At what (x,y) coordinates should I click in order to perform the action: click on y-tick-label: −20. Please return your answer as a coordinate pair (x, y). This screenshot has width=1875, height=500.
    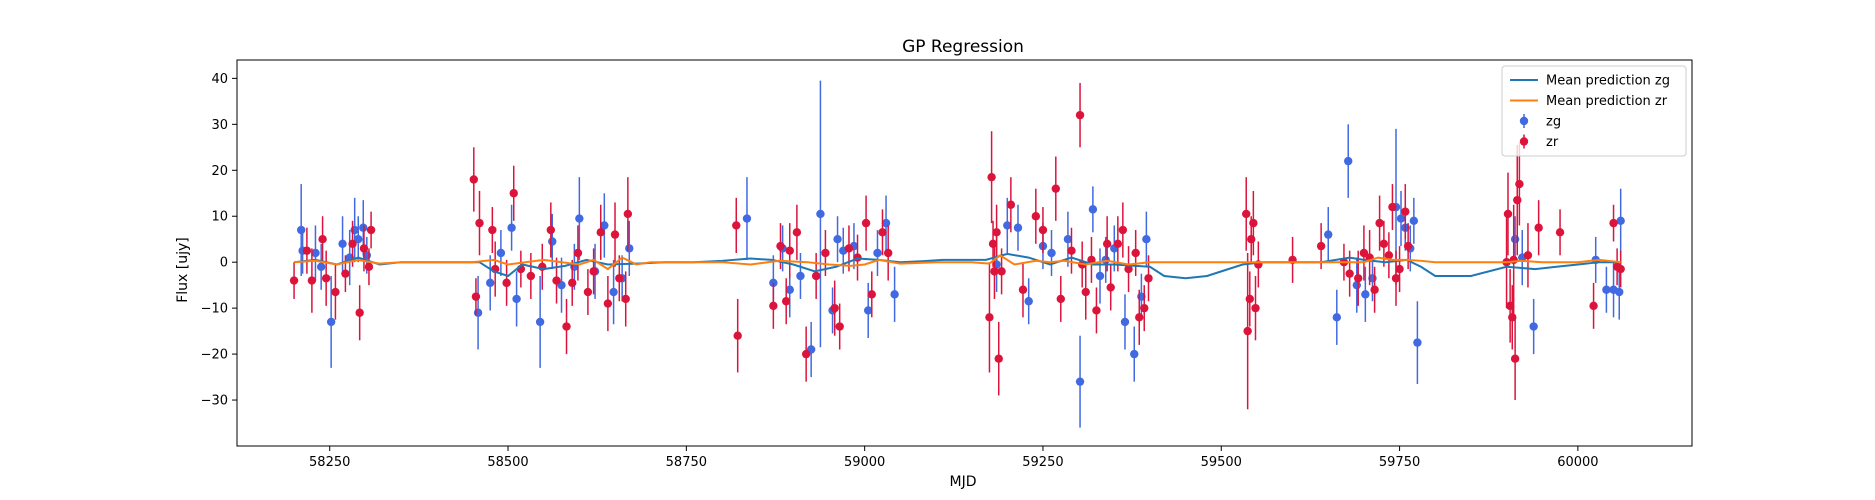
    Looking at the image, I should click on (214, 355).